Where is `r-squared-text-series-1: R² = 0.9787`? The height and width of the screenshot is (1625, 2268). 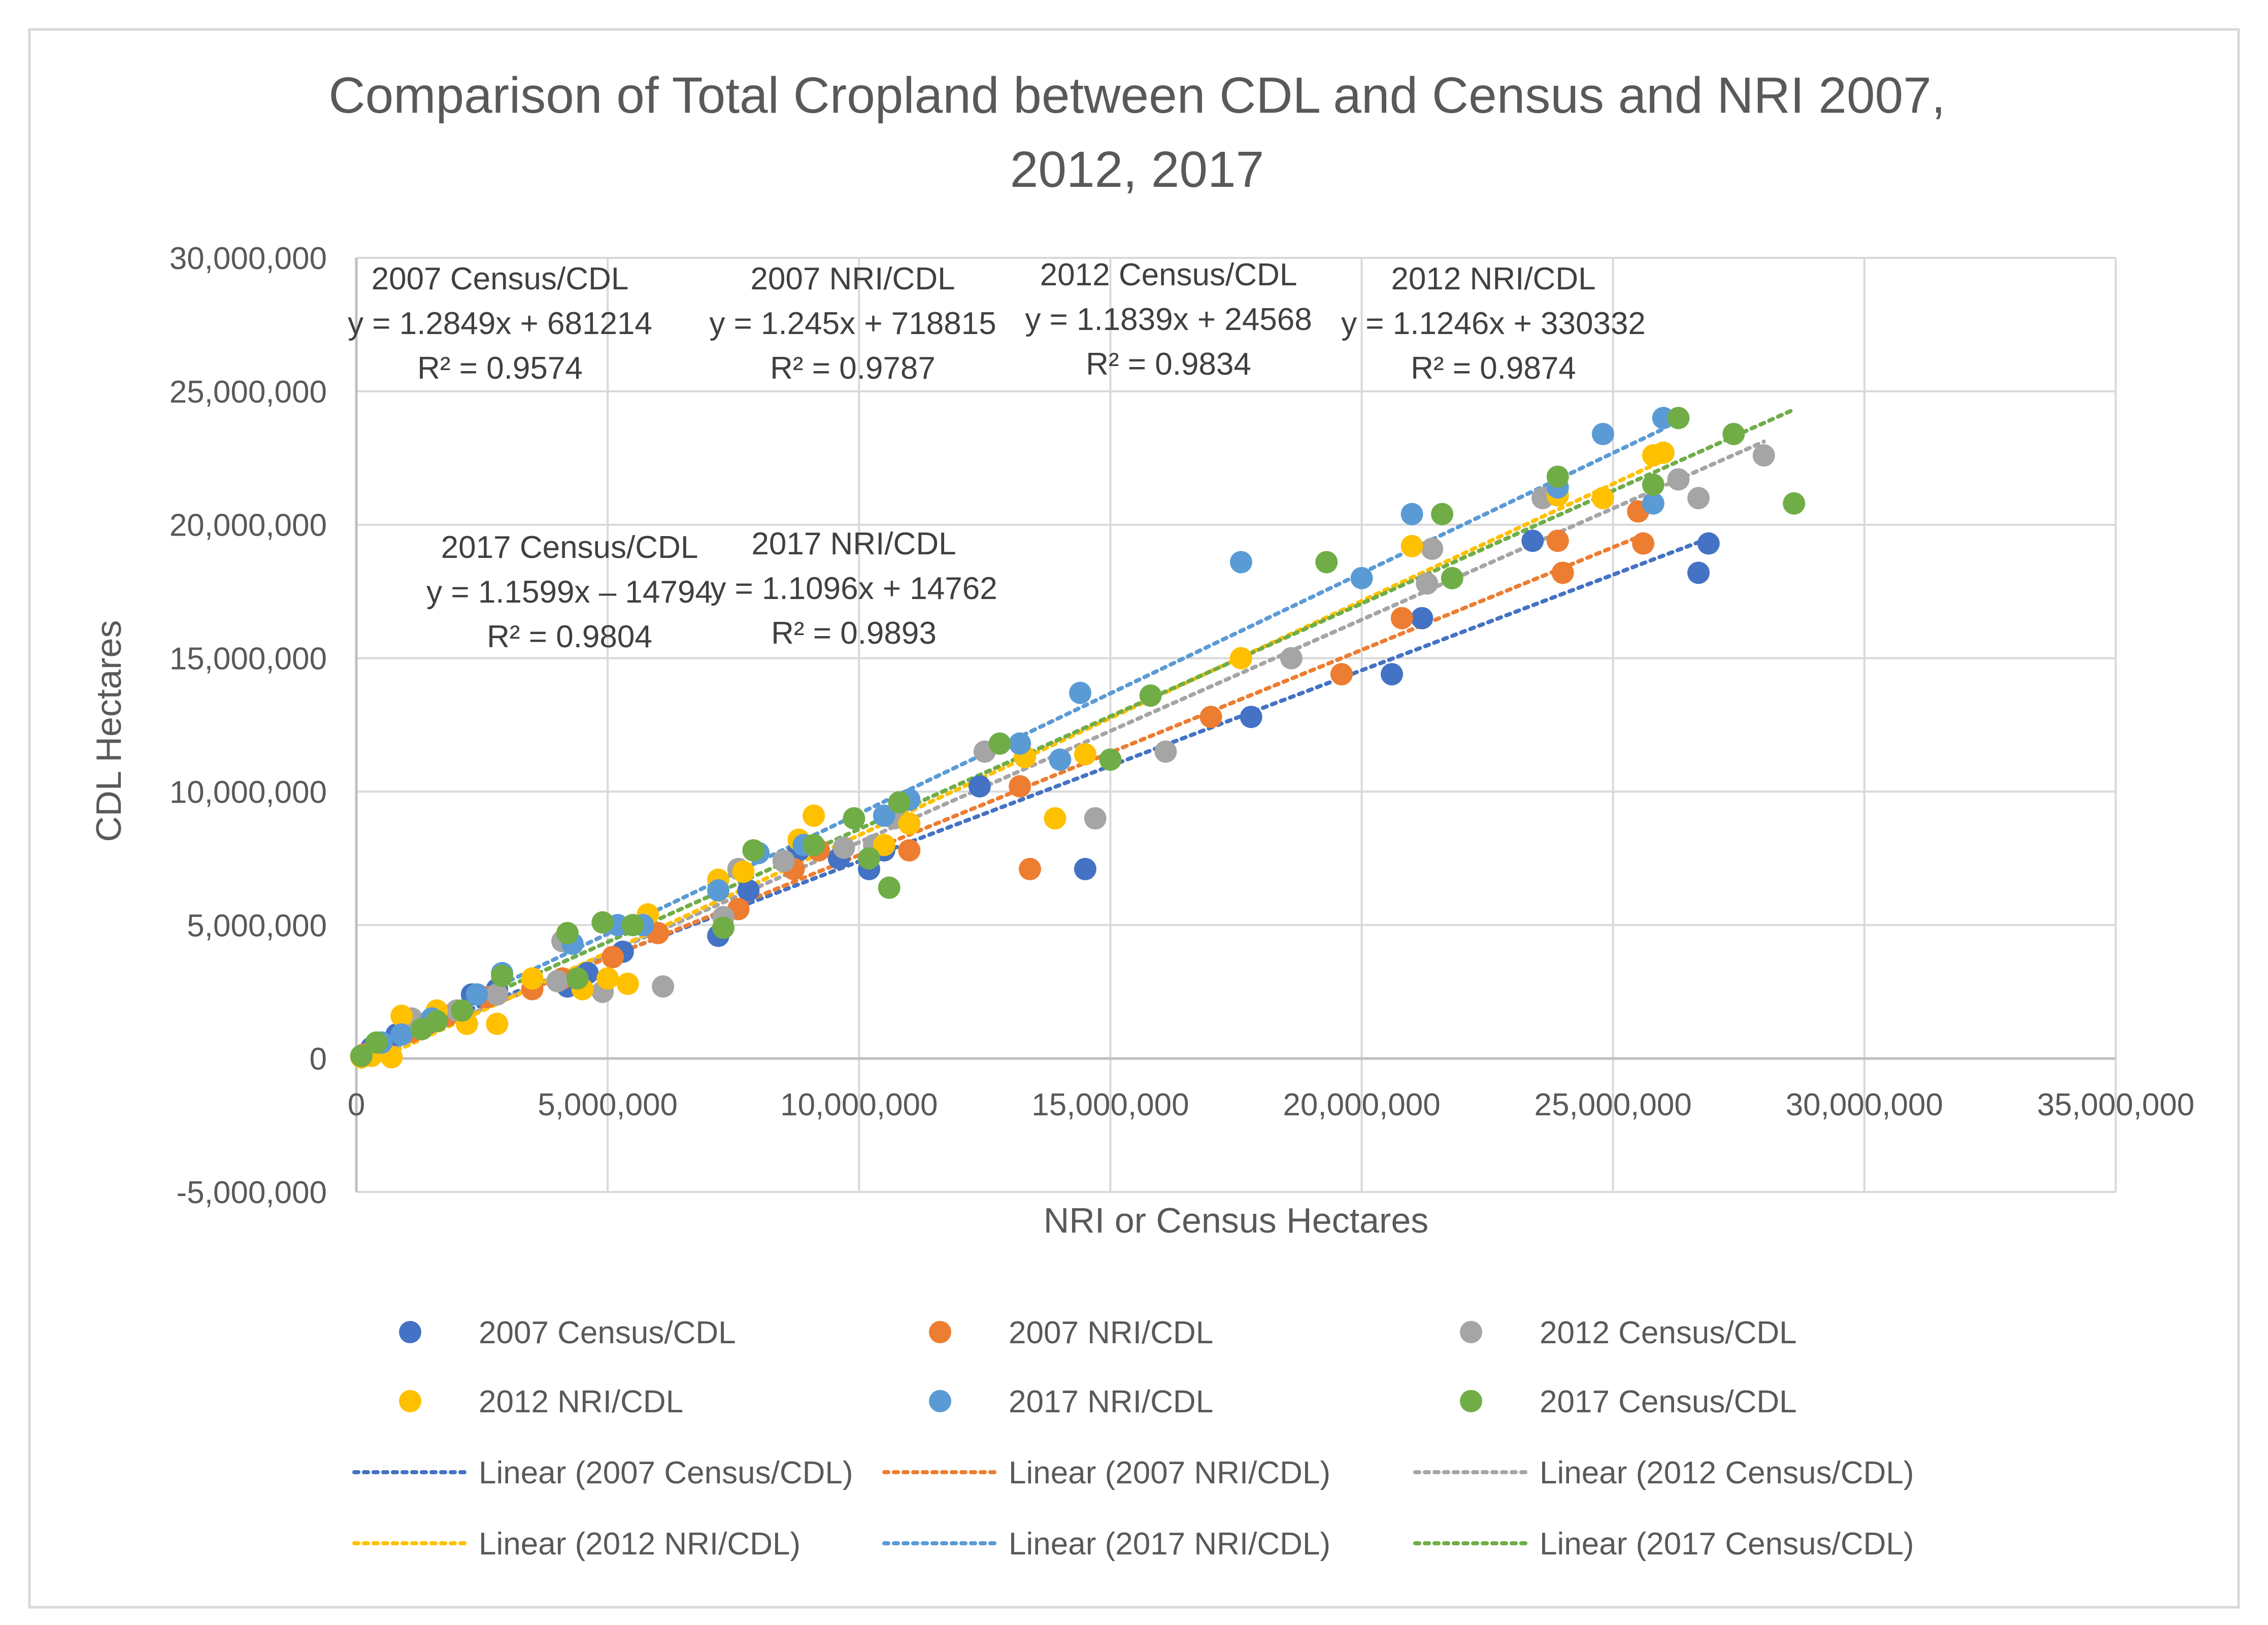 r-squared-text-series-1: R² = 0.9787 is located at coordinates (853, 368).